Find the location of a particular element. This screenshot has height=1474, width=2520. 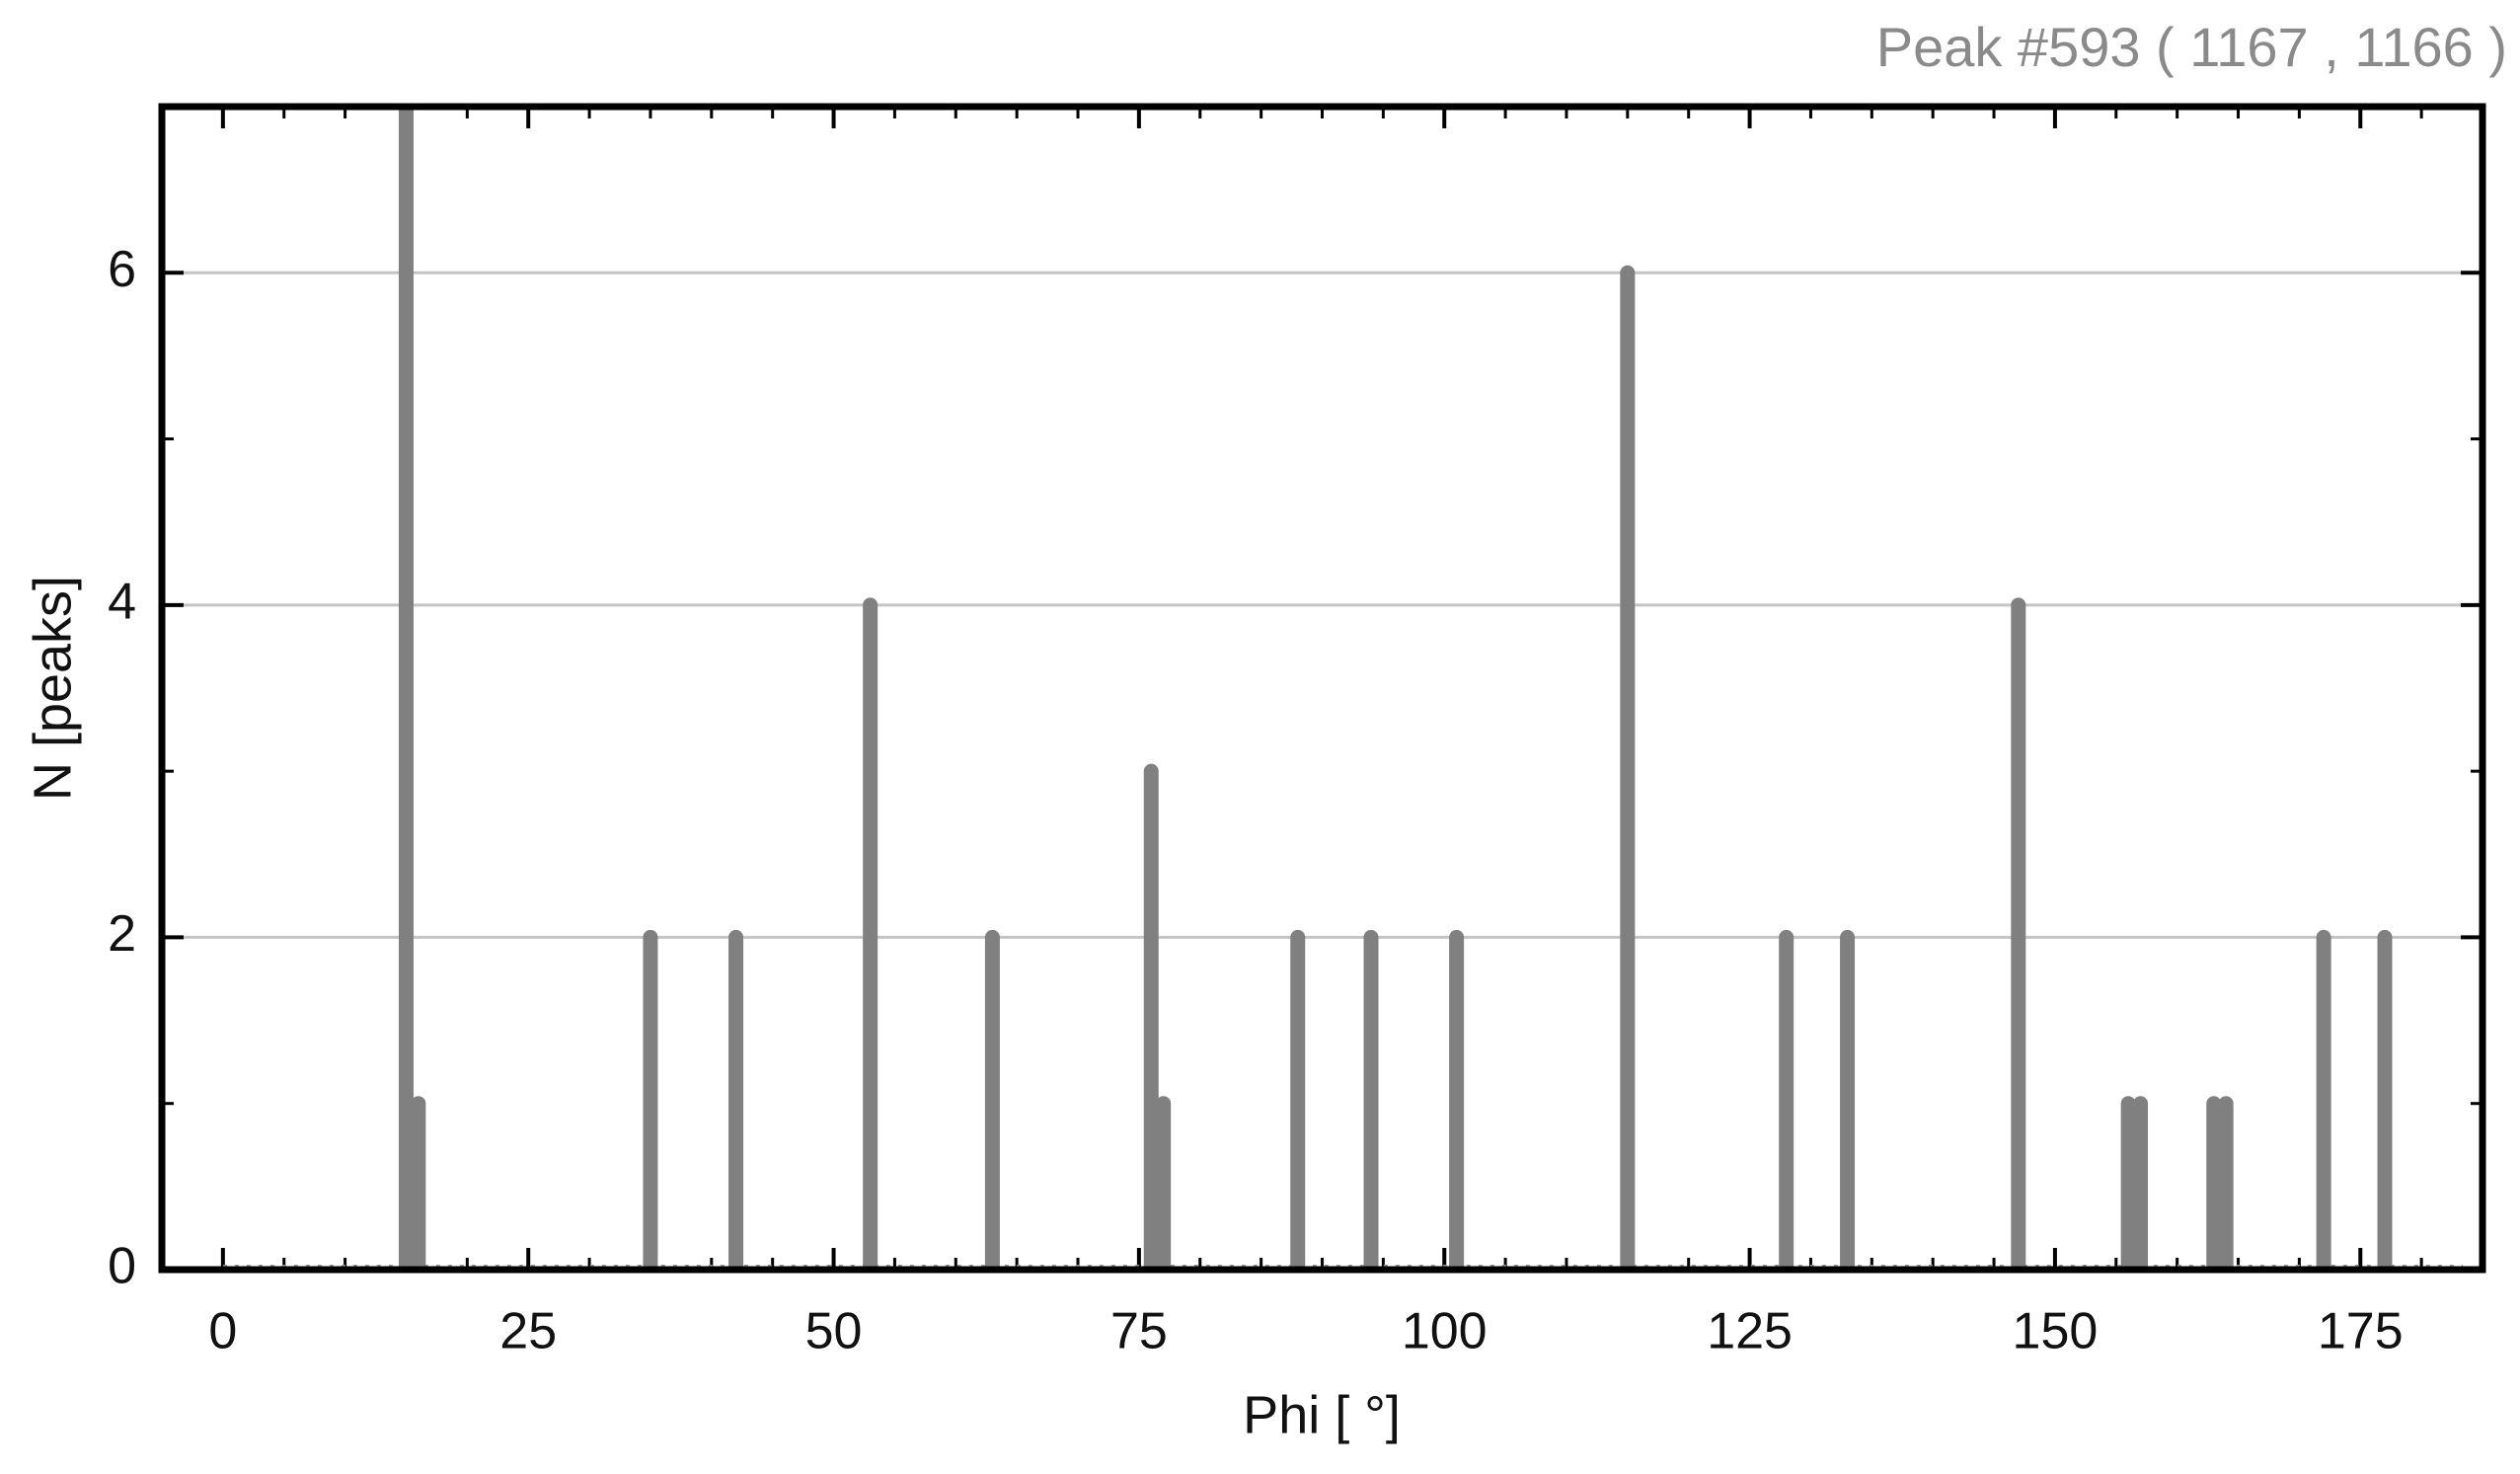

x-tick-label: 50 is located at coordinates (834, 1332).